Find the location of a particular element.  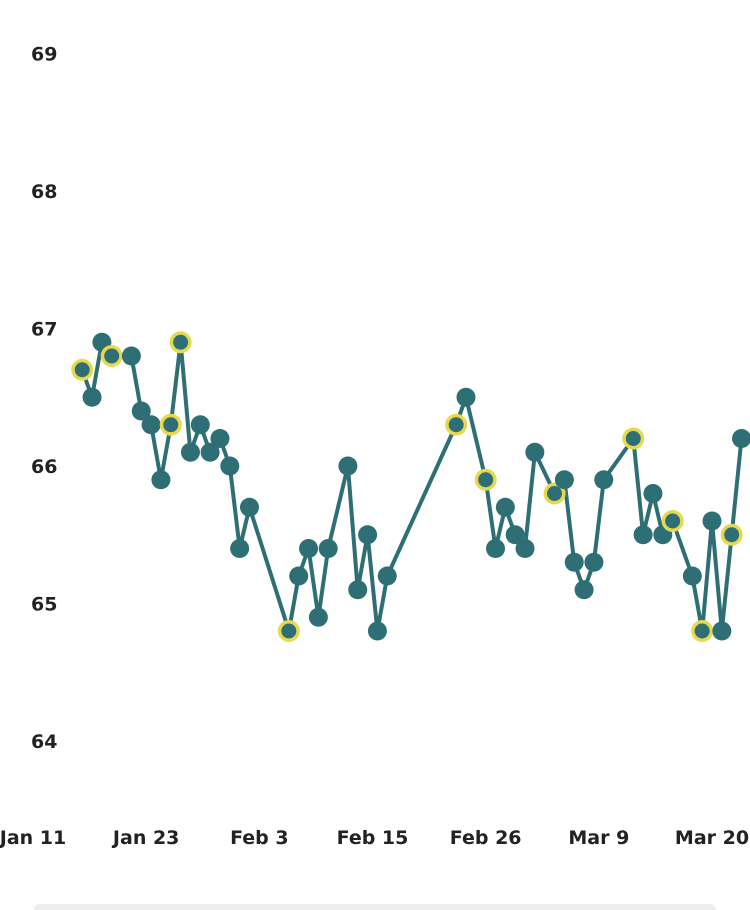

x-tick-label: Feb 15 is located at coordinates (373, 838).